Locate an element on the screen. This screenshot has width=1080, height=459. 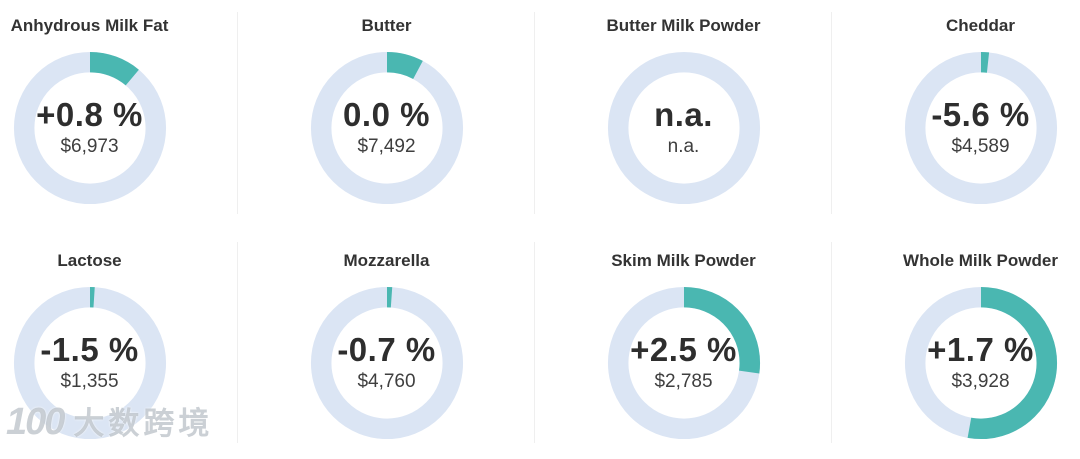
product-title: Butter is located at coordinates (386, 25).